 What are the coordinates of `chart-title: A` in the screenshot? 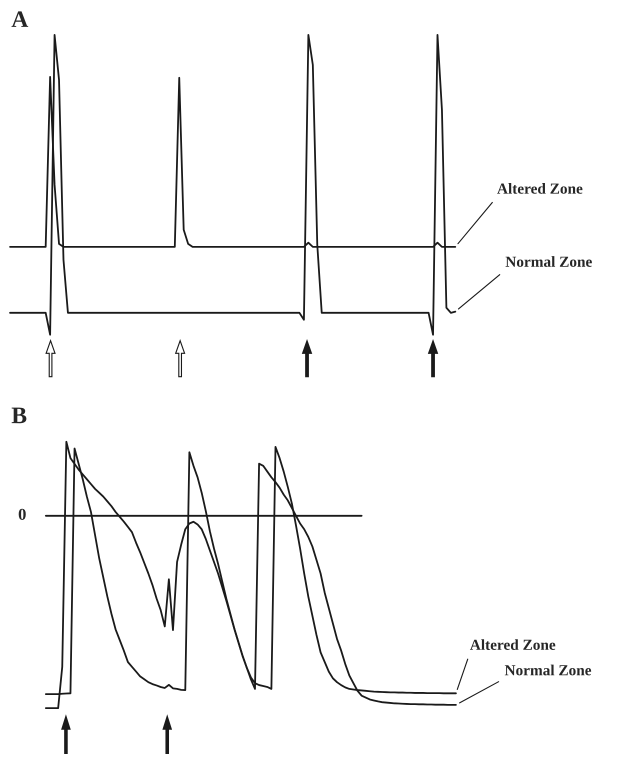 It's located at (20, 19).